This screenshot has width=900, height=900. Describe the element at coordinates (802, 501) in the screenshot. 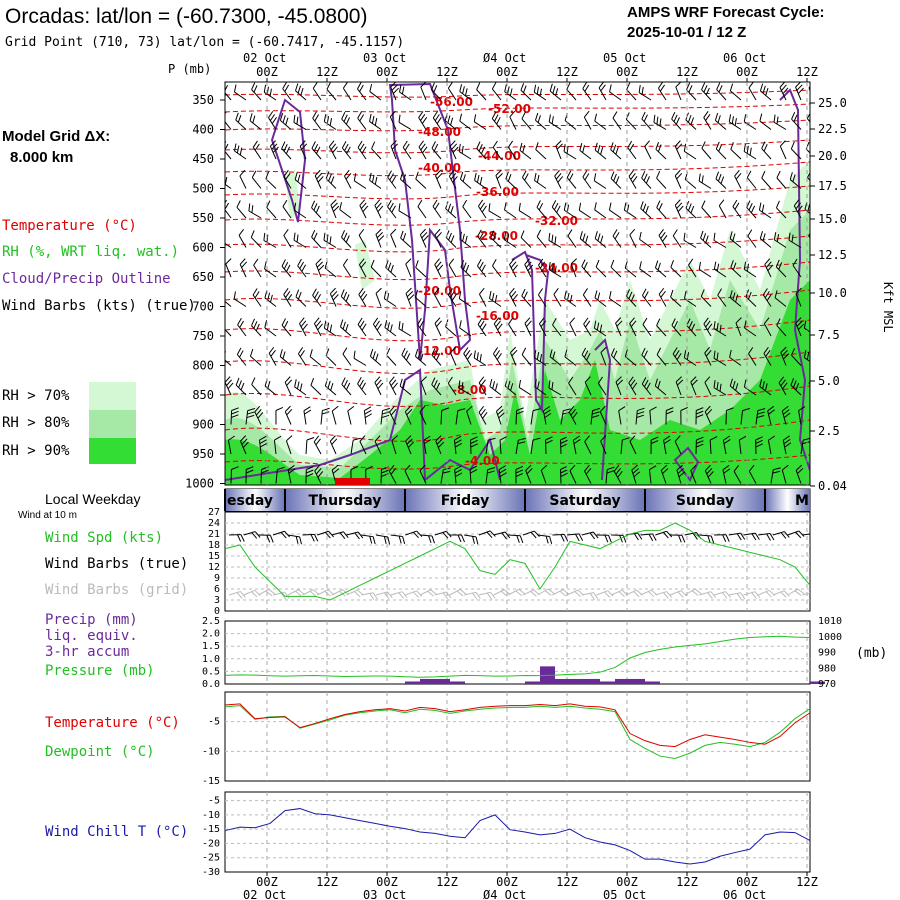

I see `weekday-label: M` at that location.